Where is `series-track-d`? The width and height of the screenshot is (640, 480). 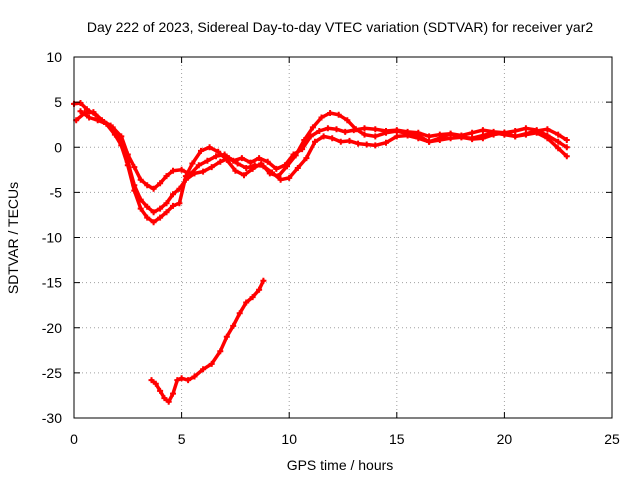 series-track-d is located at coordinates (207, 341).